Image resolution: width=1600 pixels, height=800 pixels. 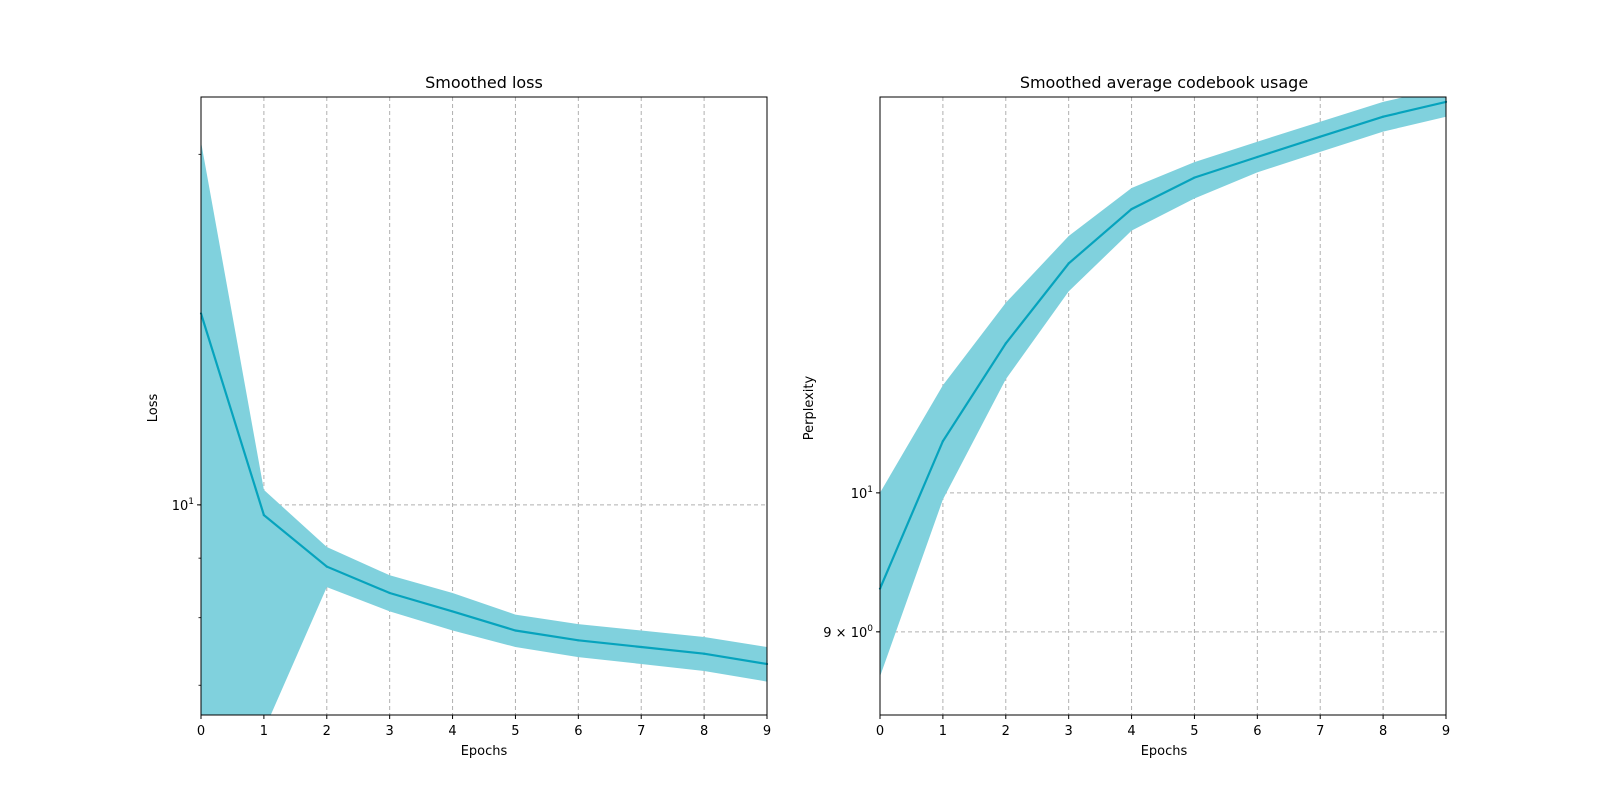 I want to click on perplexity-y-axis-label: Perplexity, so click(x=809, y=407).